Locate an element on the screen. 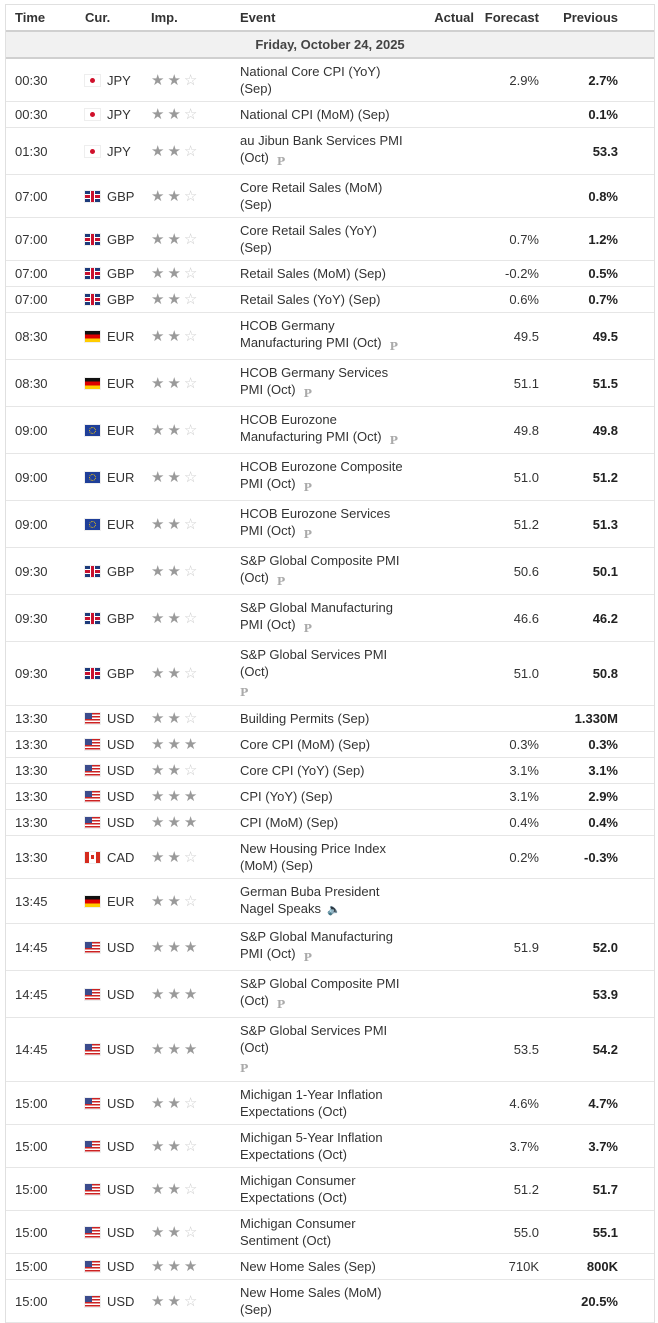  event-row: 15:00 USD ★★★ New Home Sales (Sep) 710K 800K is located at coordinates (330, 1266).